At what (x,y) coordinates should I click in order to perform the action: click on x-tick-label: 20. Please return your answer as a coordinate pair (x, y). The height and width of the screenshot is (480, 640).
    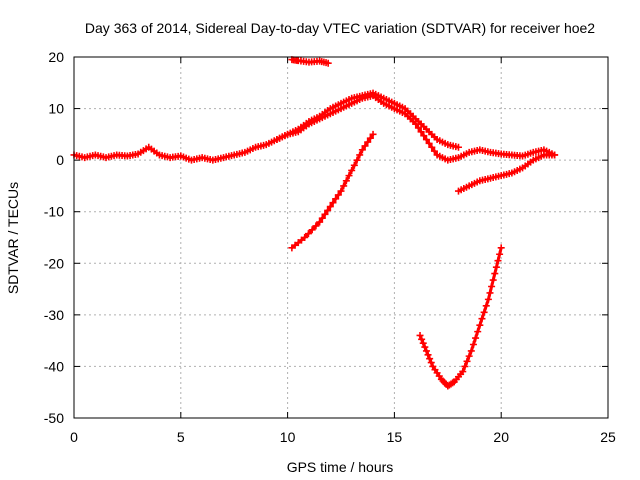
    Looking at the image, I should click on (501, 437).